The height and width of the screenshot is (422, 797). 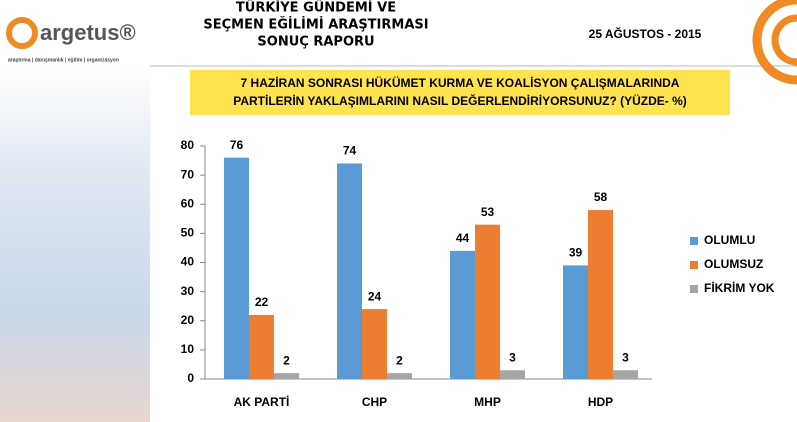 I want to click on legend-label: OLUMLU, so click(x=729, y=240).